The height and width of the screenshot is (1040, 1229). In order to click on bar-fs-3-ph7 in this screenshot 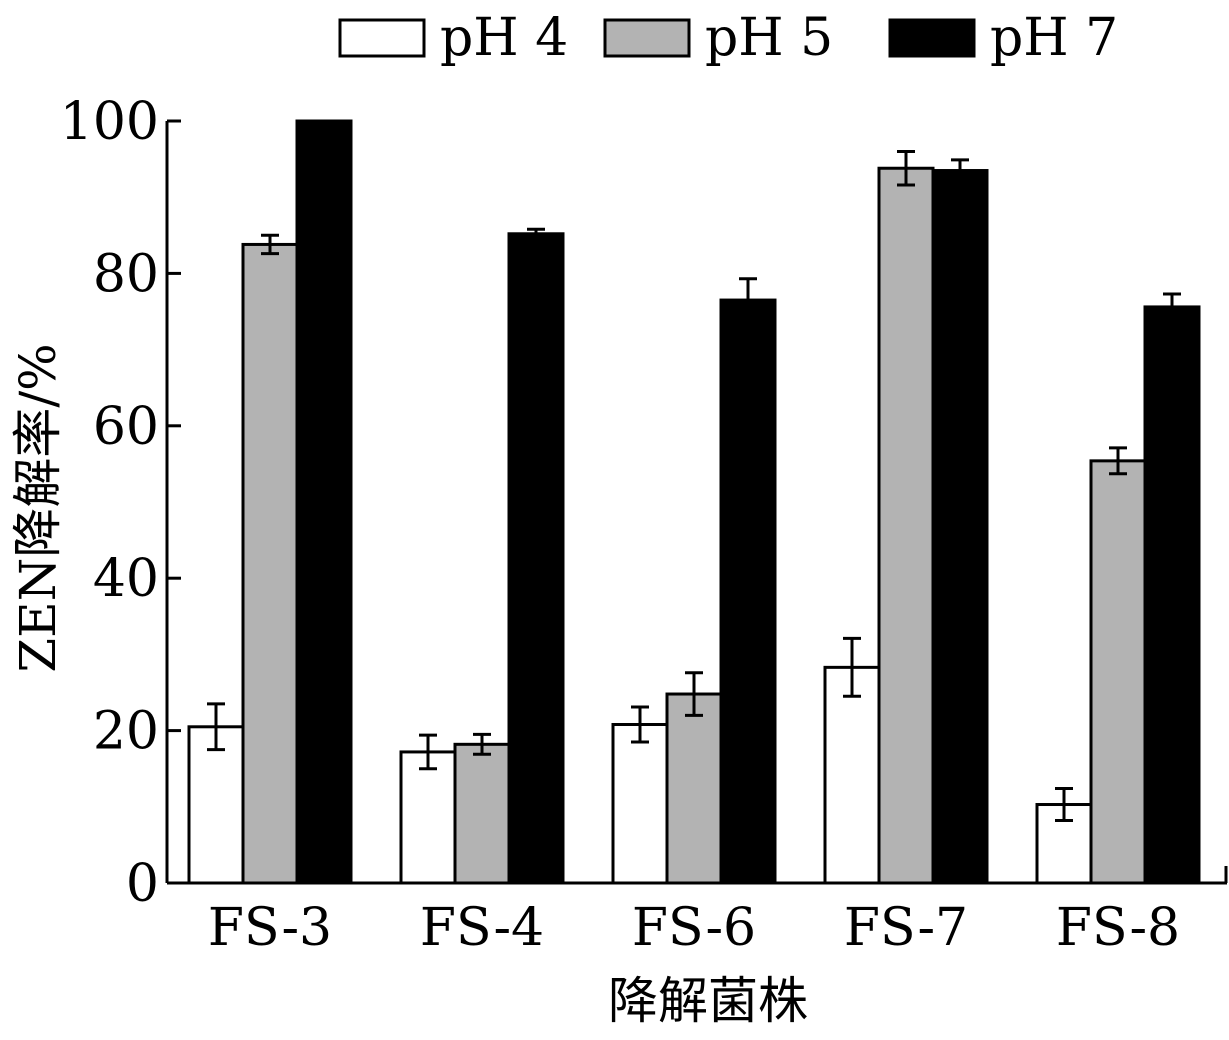, I will do `click(324, 502)`.